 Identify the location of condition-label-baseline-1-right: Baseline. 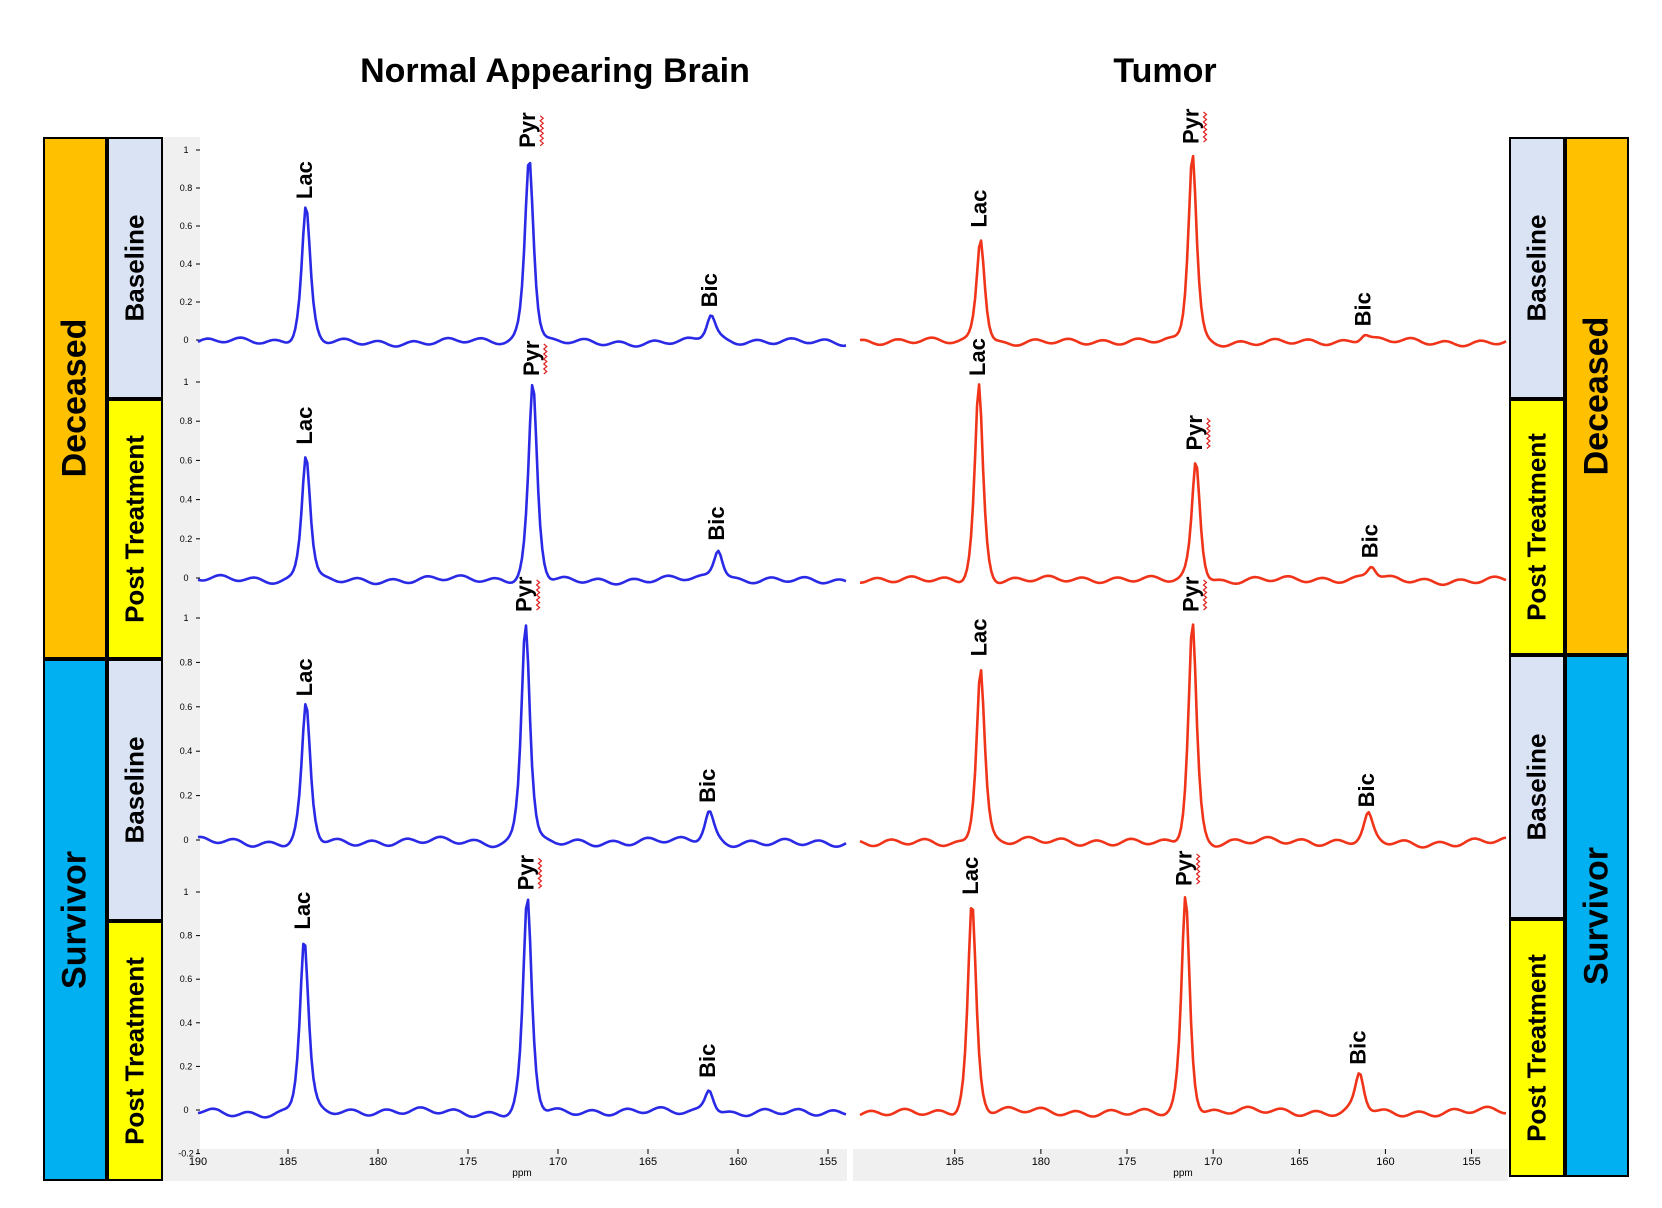
(1537, 268).